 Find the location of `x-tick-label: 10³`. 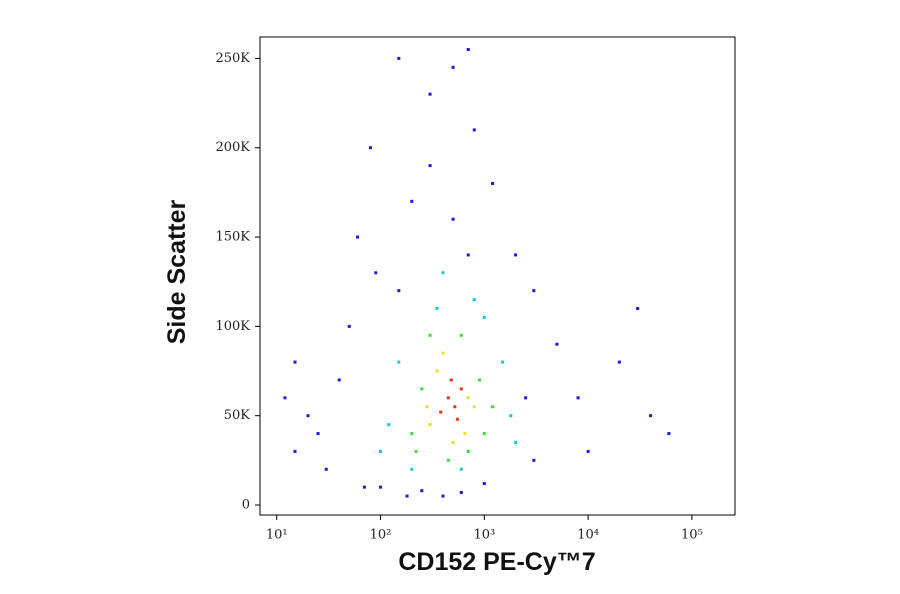

x-tick-label: 10³ is located at coordinates (484, 535).